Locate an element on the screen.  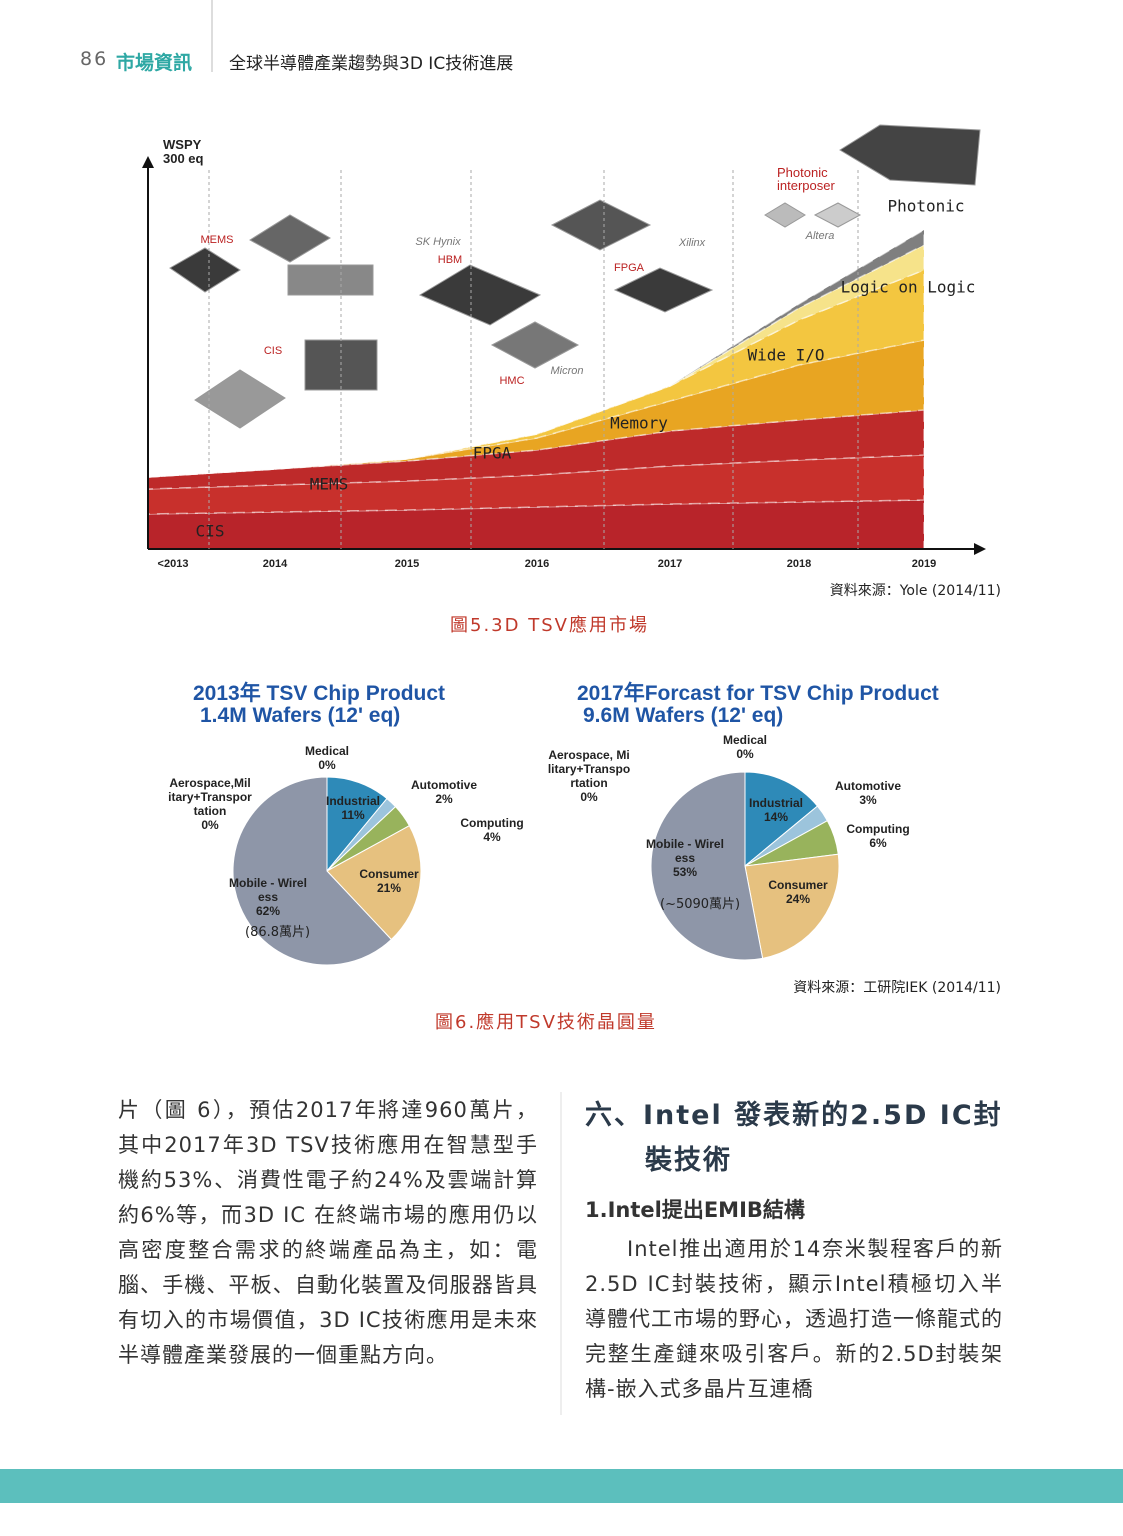
image-label: Micron is located at coordinates (567, 371).